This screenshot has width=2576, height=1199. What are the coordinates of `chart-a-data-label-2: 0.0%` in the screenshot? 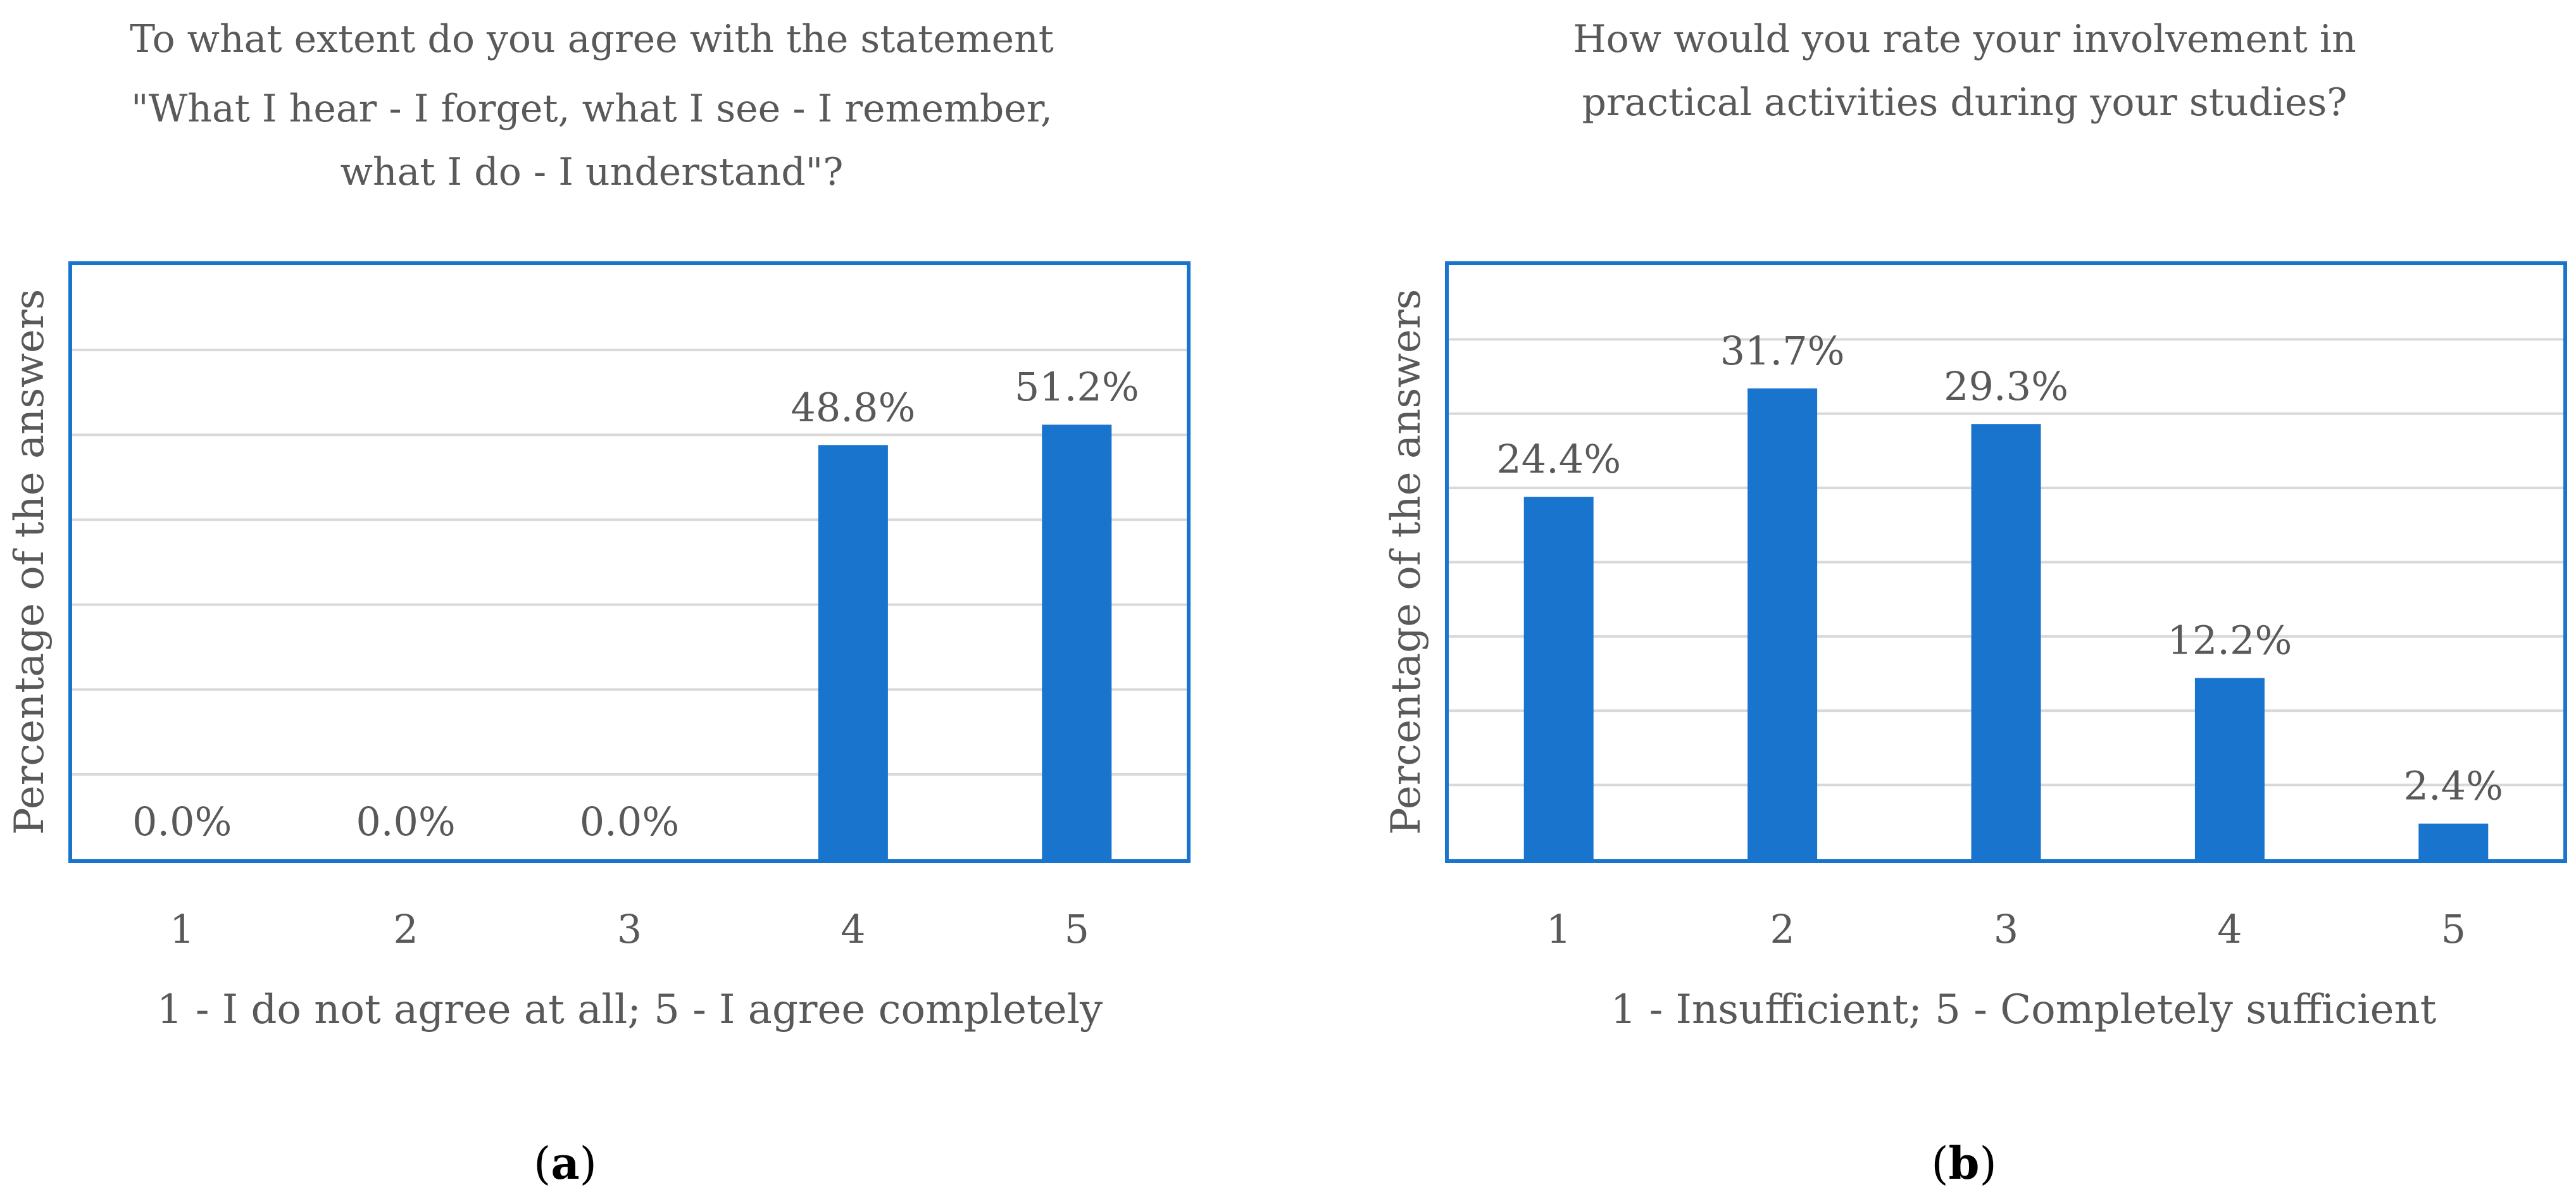 It's located at (406, 821).